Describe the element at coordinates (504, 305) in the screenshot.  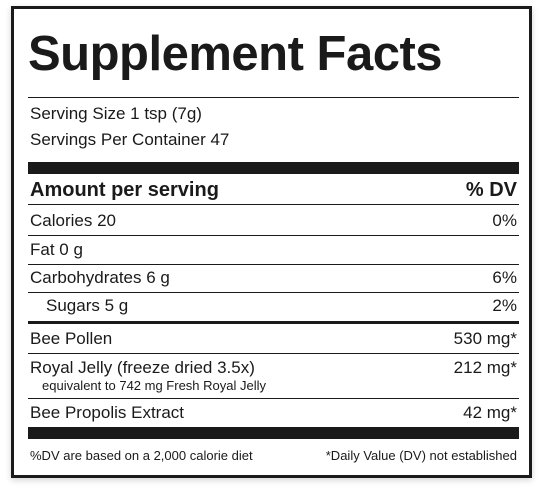
I see `nutrient-sugars-dv: 2%` at that location.